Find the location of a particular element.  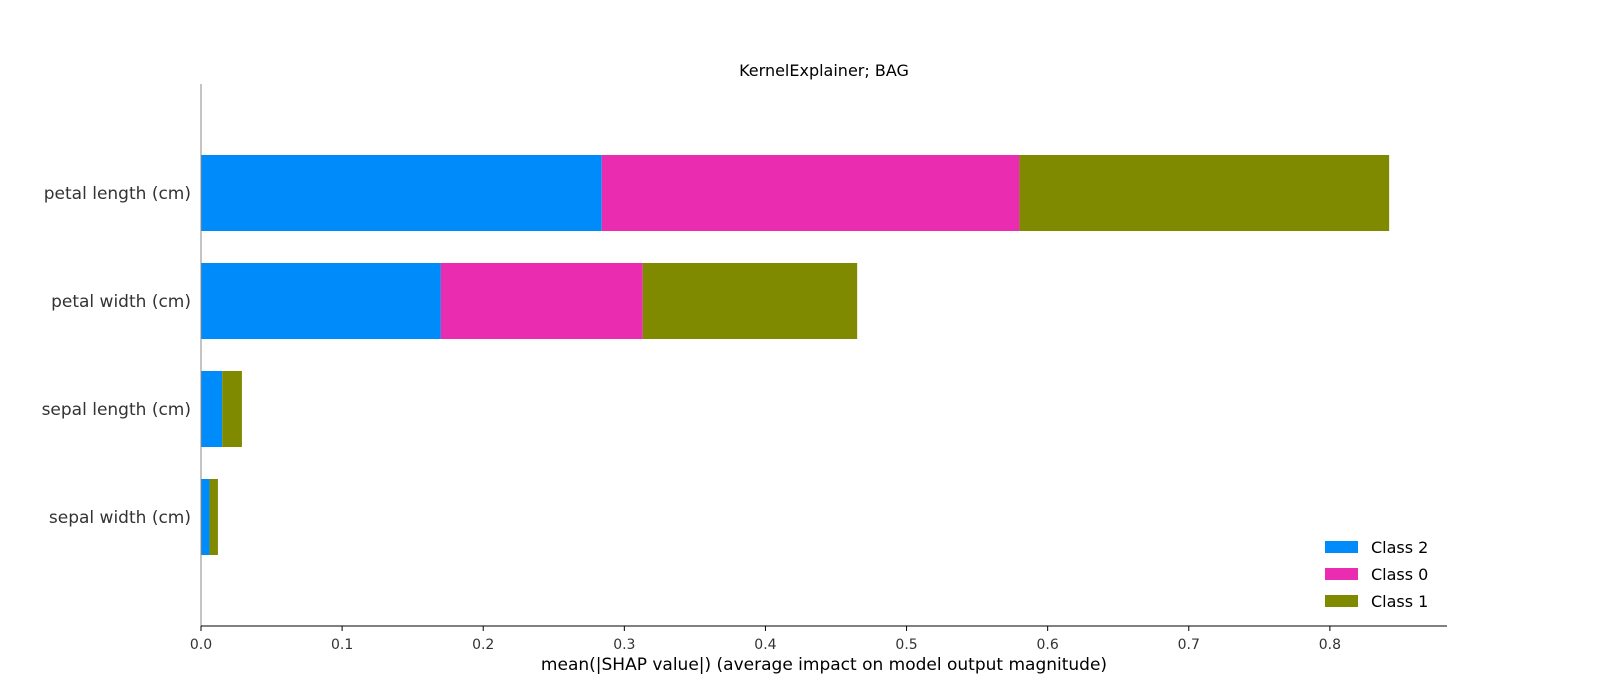

legend-label: Class 1 is located at coordinates (1399, 601).